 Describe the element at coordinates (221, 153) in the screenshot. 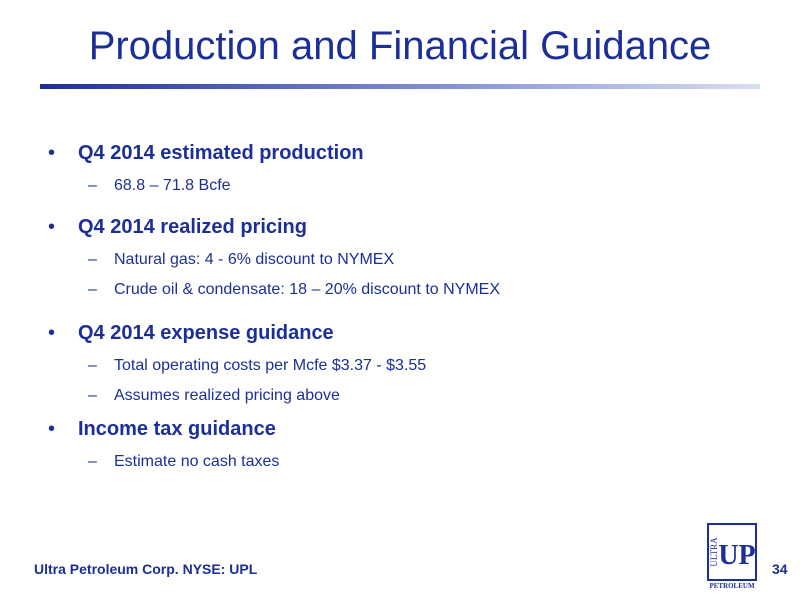

I see `bullet-text: Q4 2014 estimated production` at that location.